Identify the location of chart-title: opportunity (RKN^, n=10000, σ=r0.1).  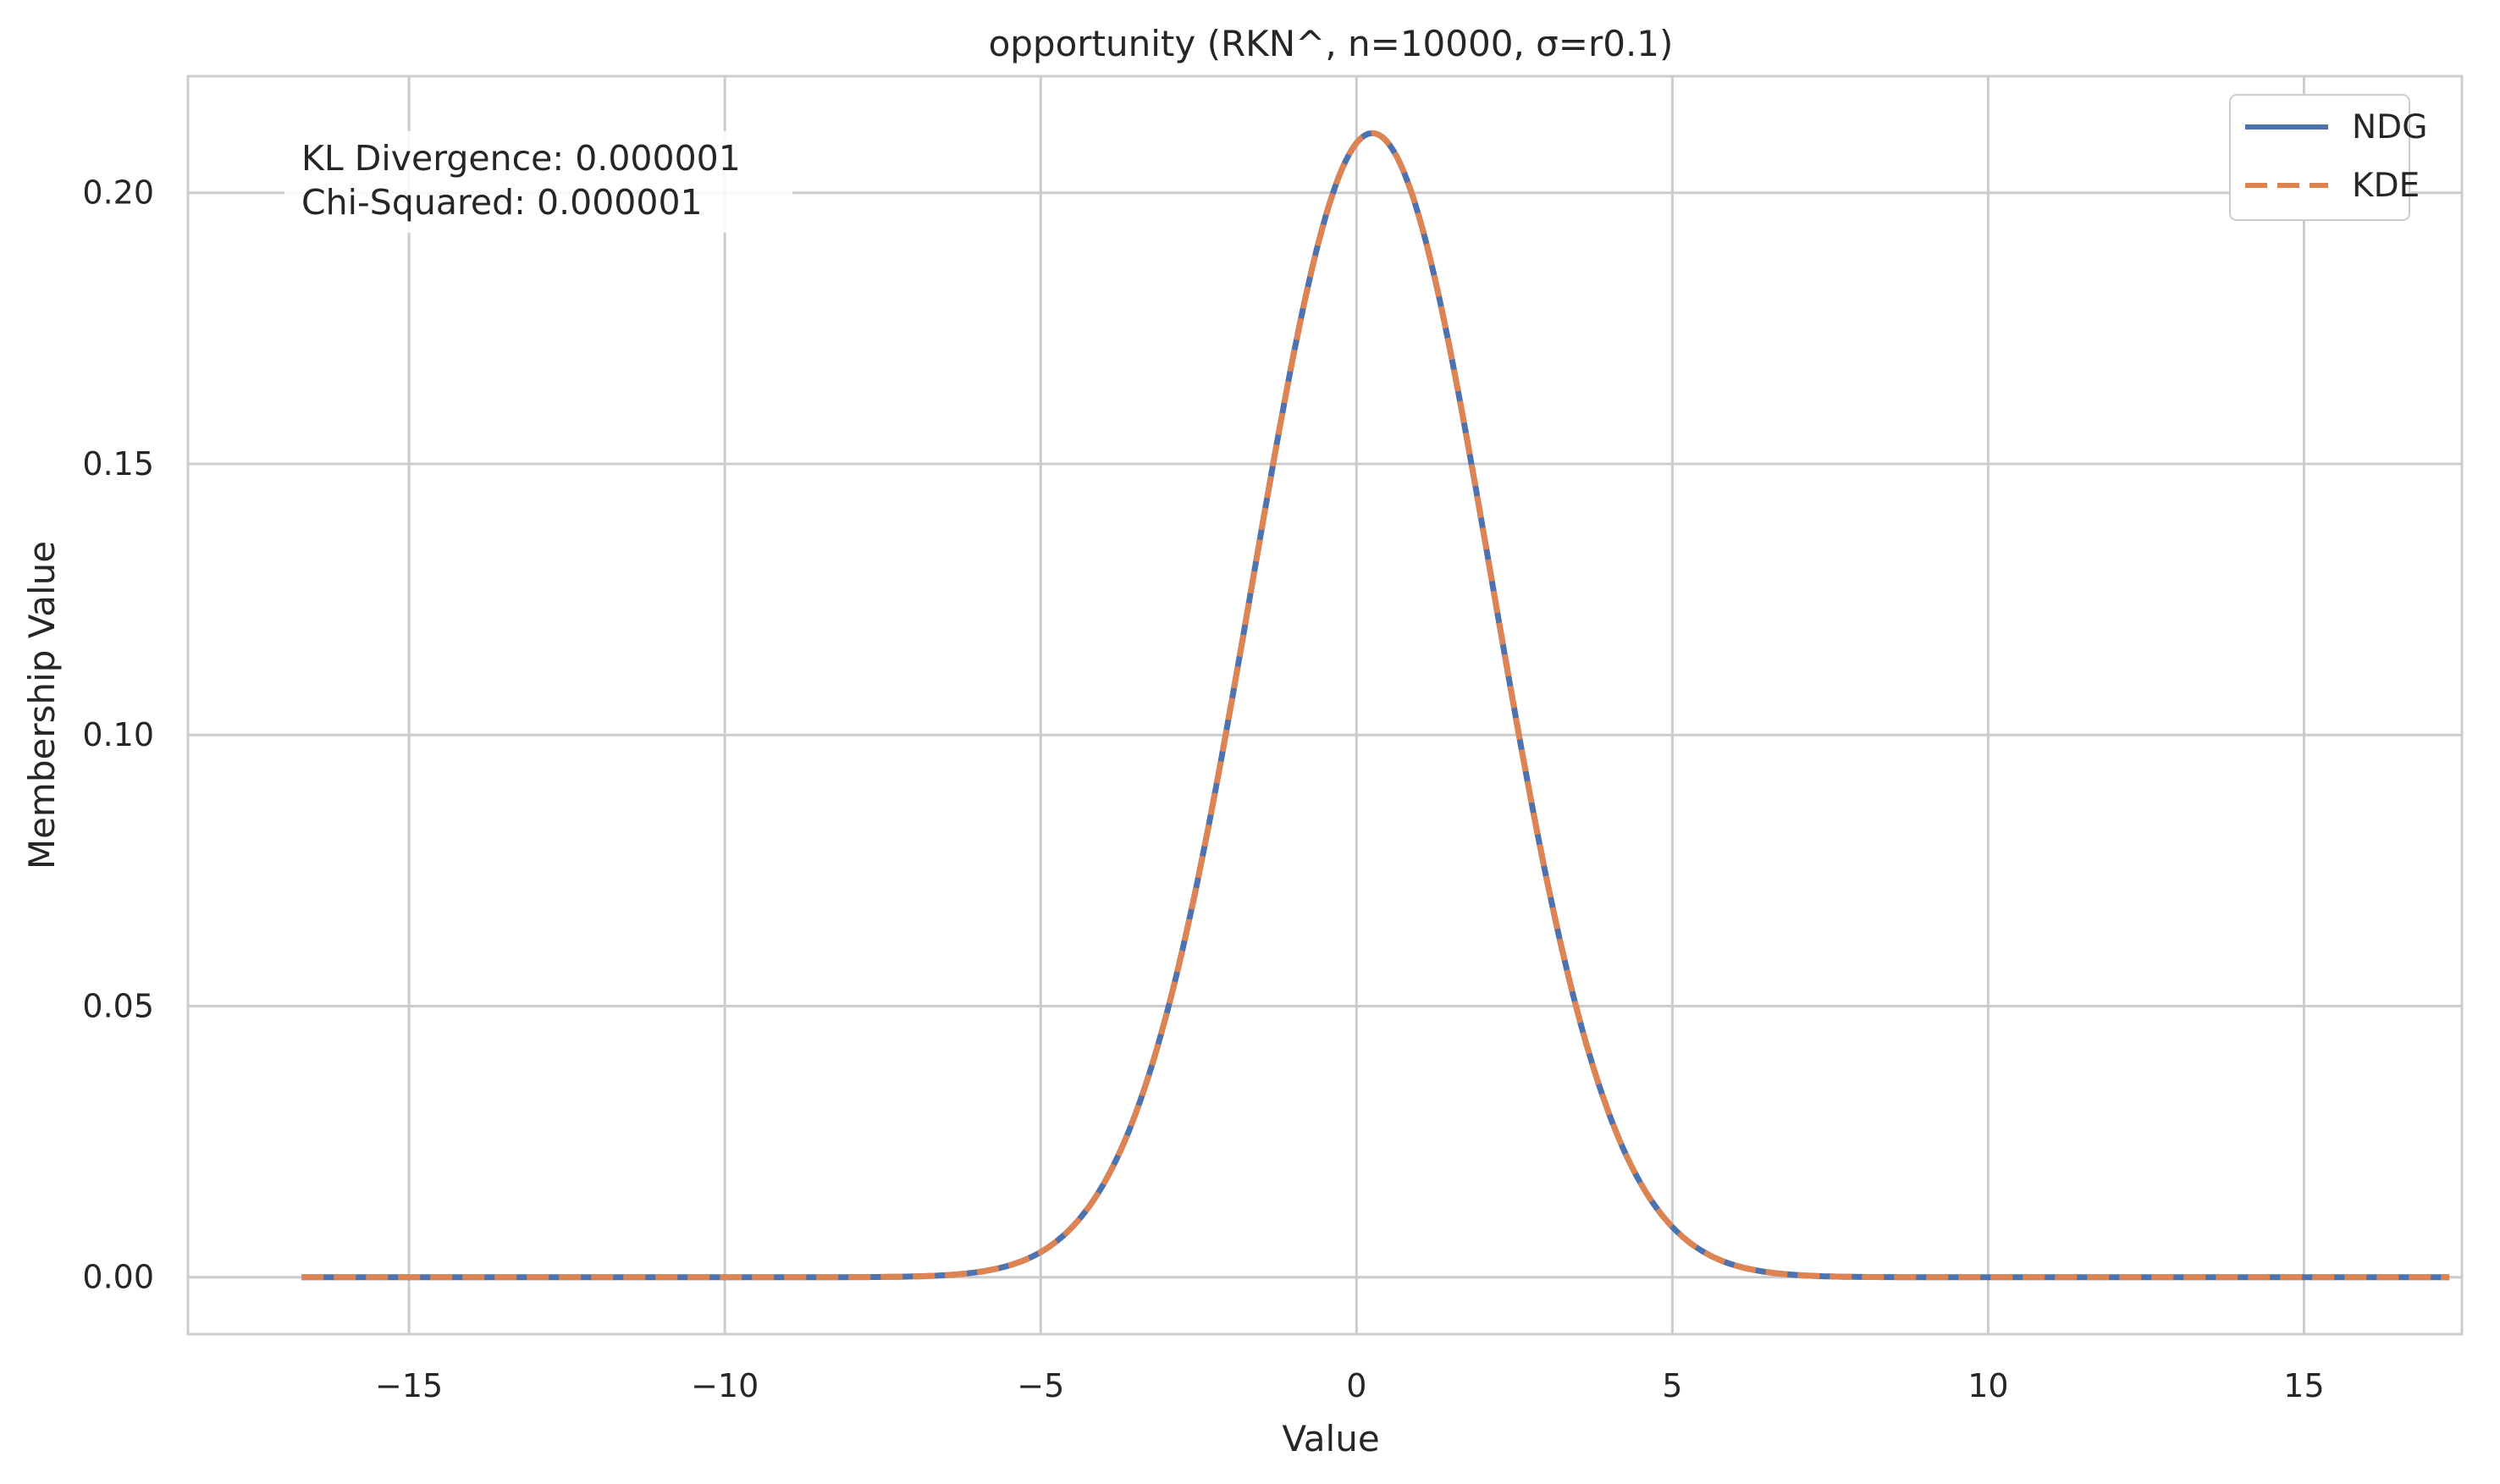
(1332, 43).